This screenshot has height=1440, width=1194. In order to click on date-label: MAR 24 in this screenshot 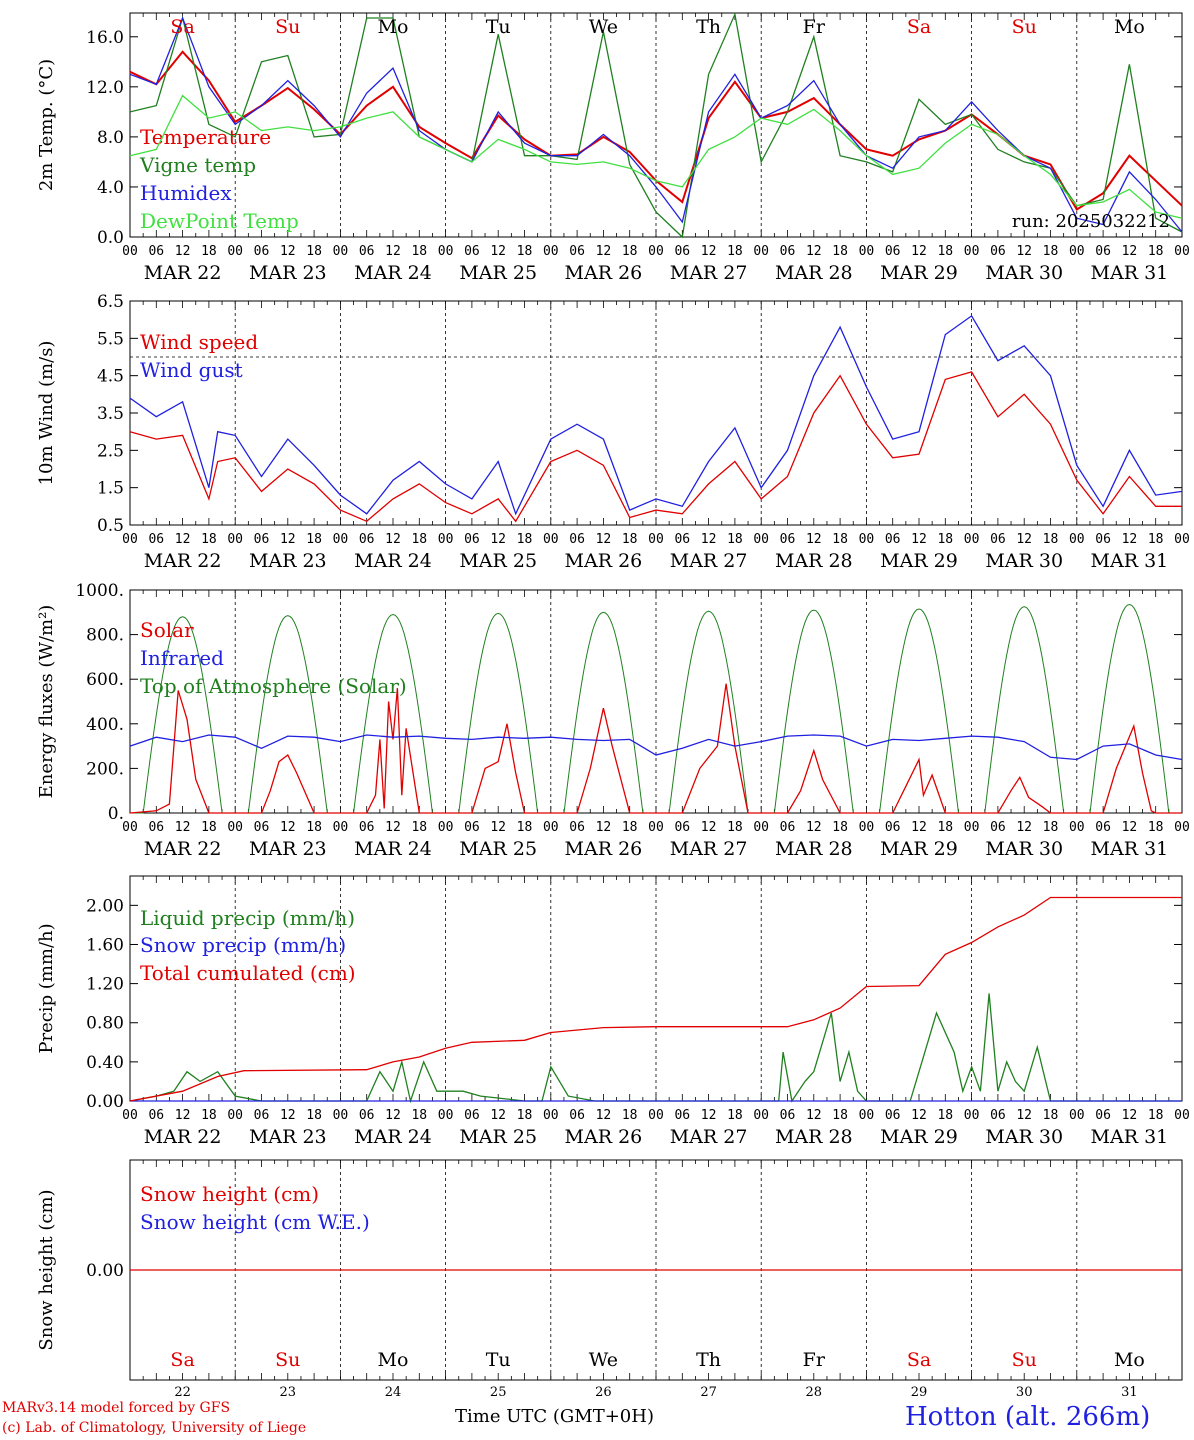, I will do `click(393, 561)`.